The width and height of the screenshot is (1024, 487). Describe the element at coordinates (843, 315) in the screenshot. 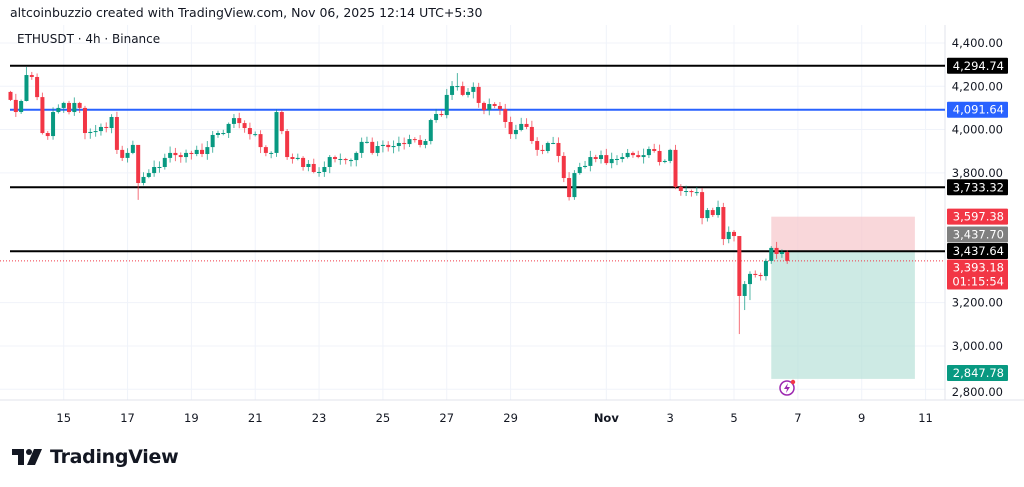

I see `take-profit-zone` at that location.